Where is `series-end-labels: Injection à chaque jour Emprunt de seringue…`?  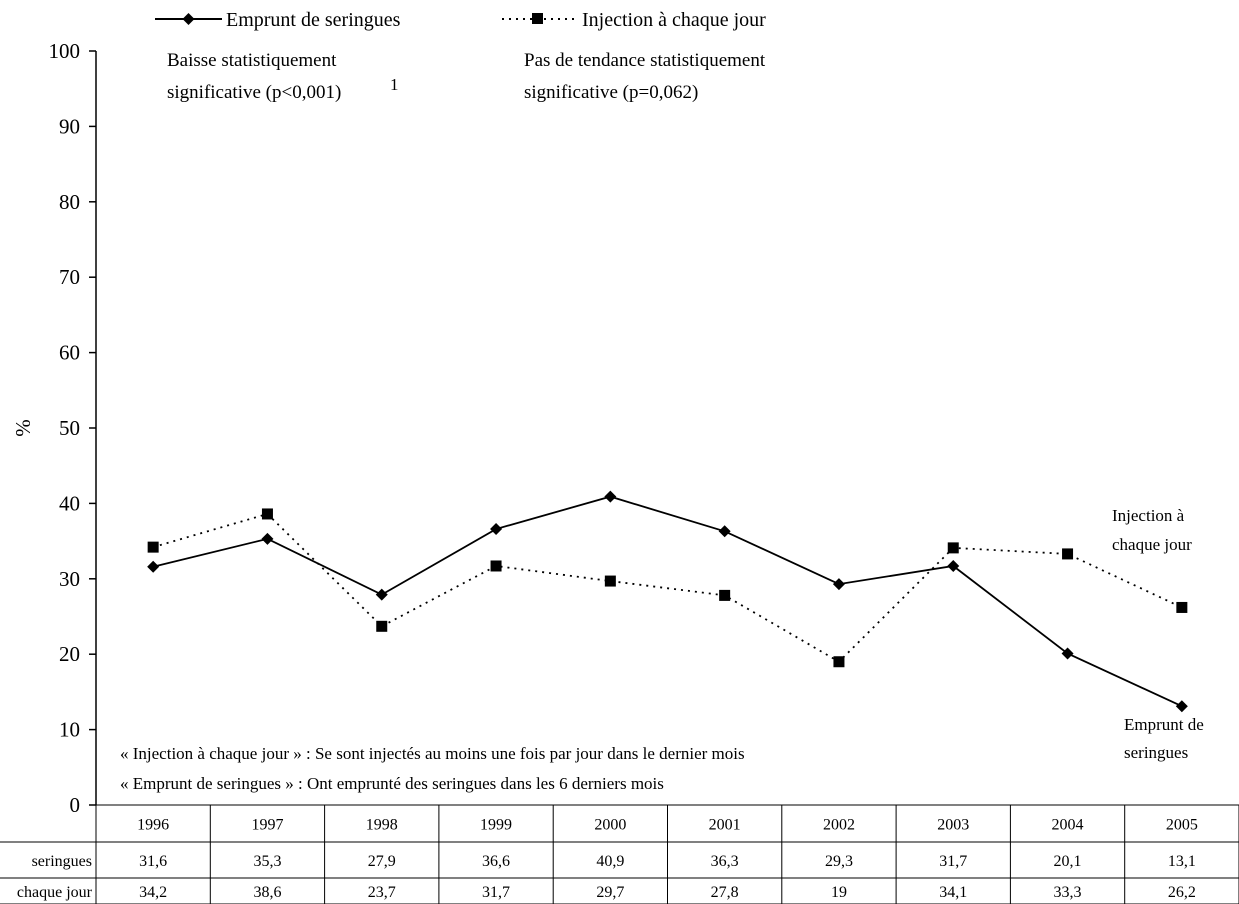
series-end-labels: Injection à chaque jour Emprunt de seringue… is located at coordinates (1158, 634).